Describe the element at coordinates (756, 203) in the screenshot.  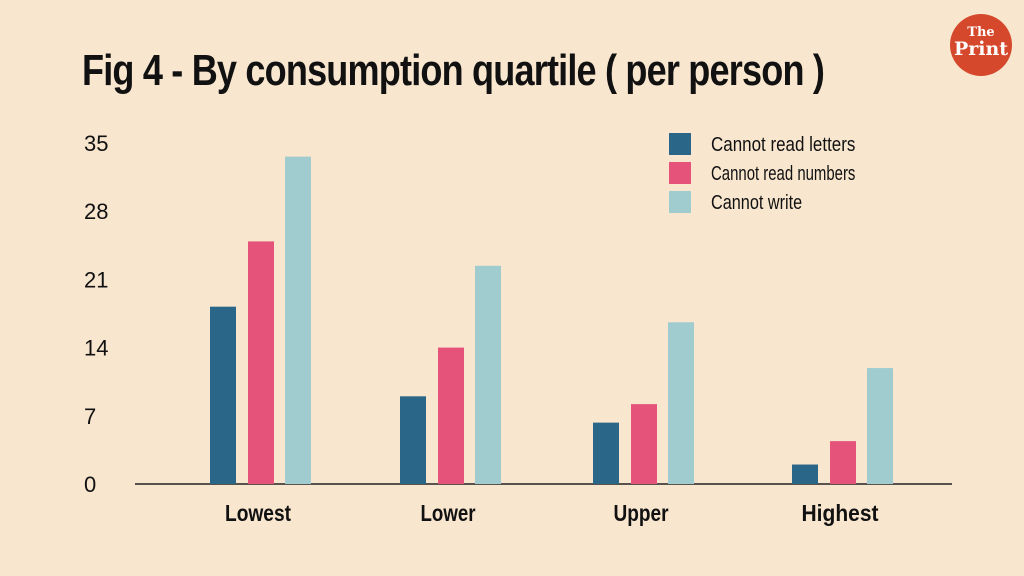
I see `legend-label: Cannot write` at that location.